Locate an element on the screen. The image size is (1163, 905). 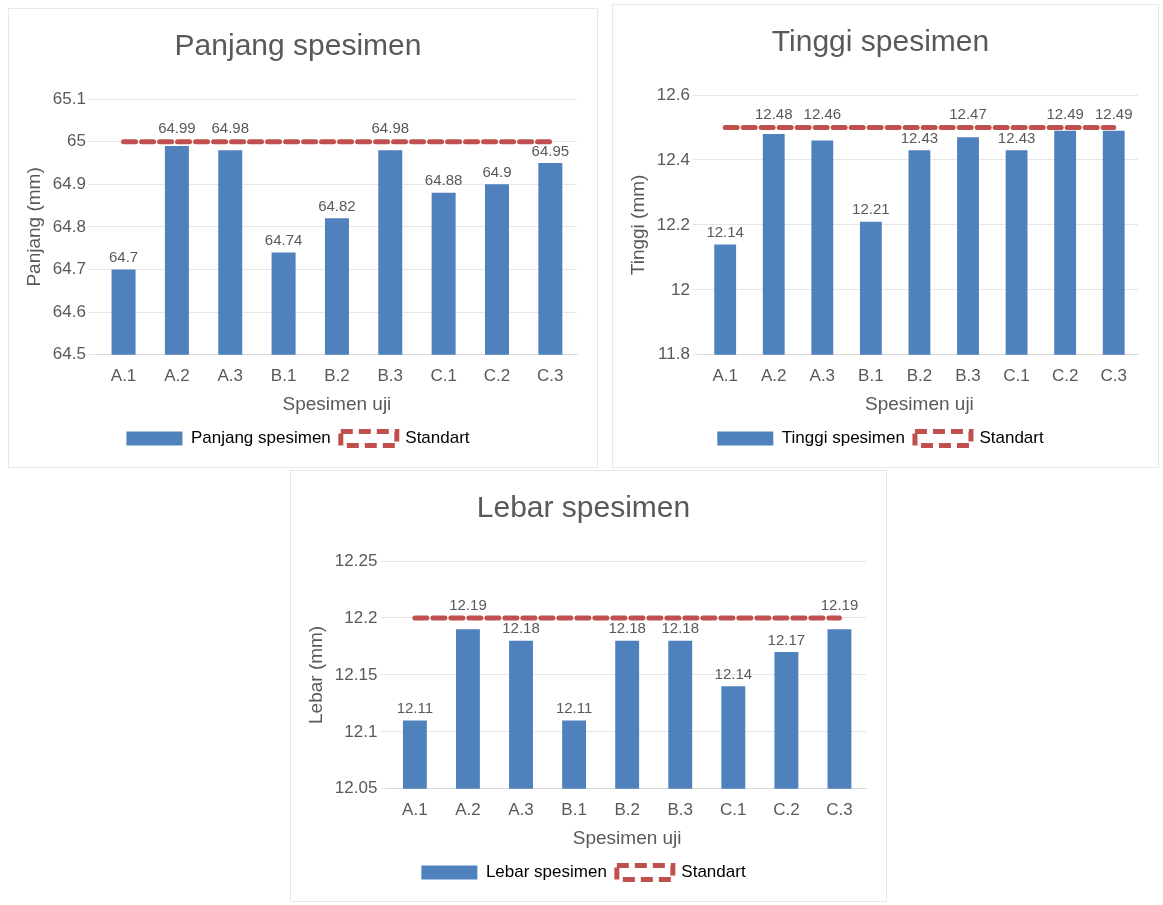
y-tick-label: 65 is located at coordinates (76, 141).